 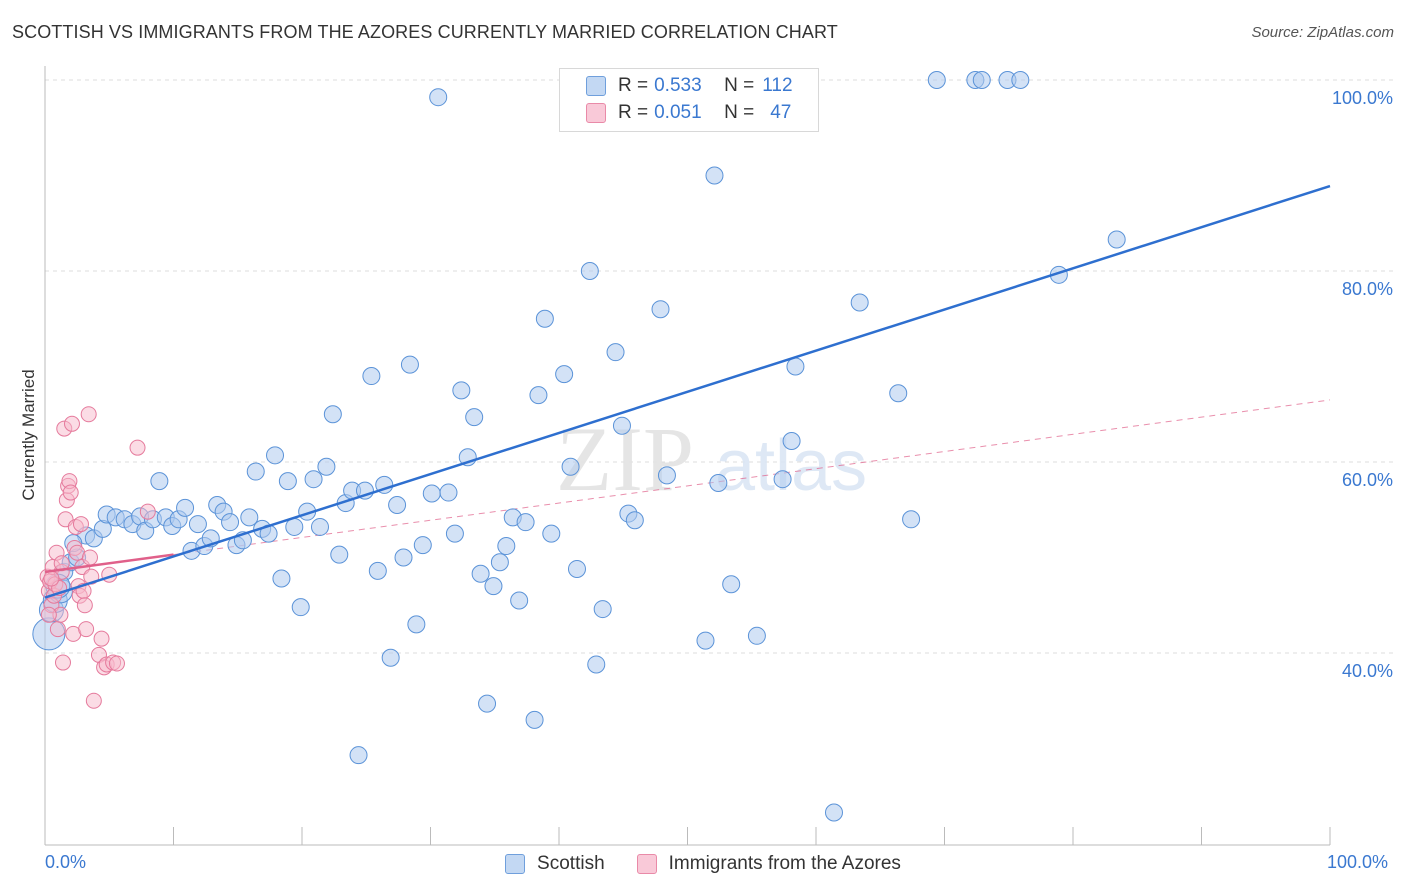 I want to click on series-legend: Scottish Immigrants from the Azores, so click(x=703, y=864).